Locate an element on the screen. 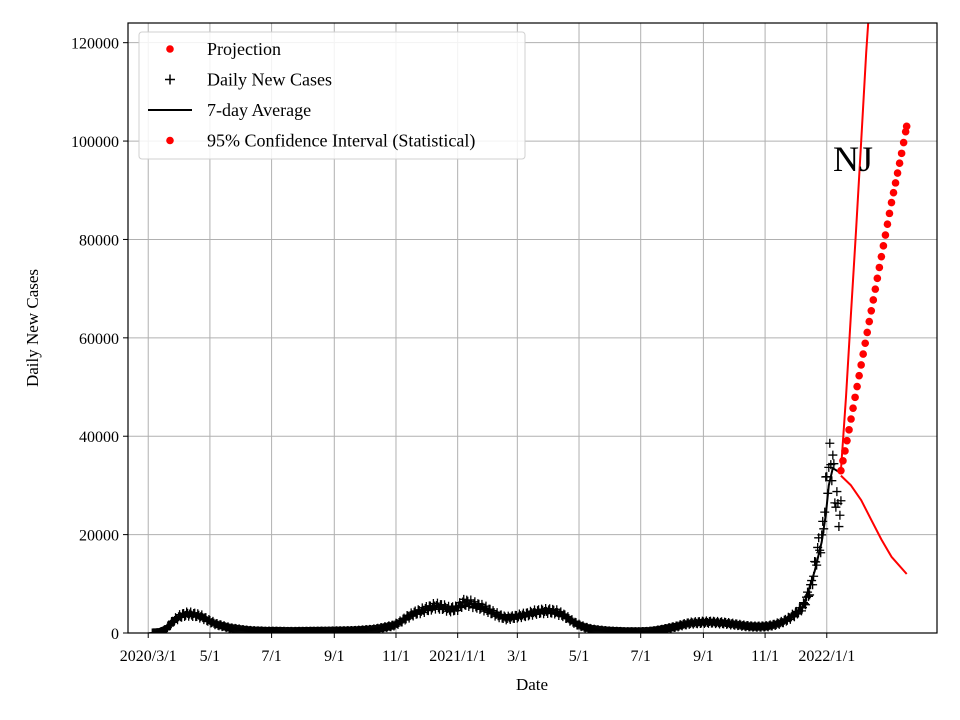  x-tick-label: 2021/1/1 is located at coordinates (457, 656).